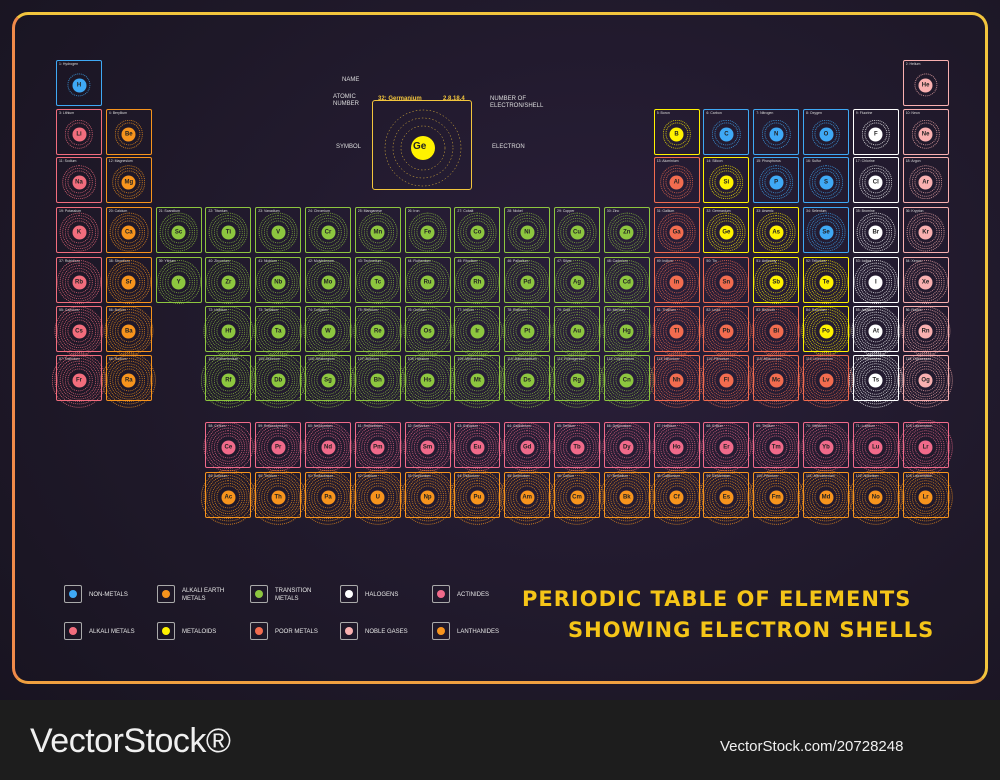 The width and height of the screenshot is (1000, 780). I want to click on element-symbol: Hs, so click(427, 380).